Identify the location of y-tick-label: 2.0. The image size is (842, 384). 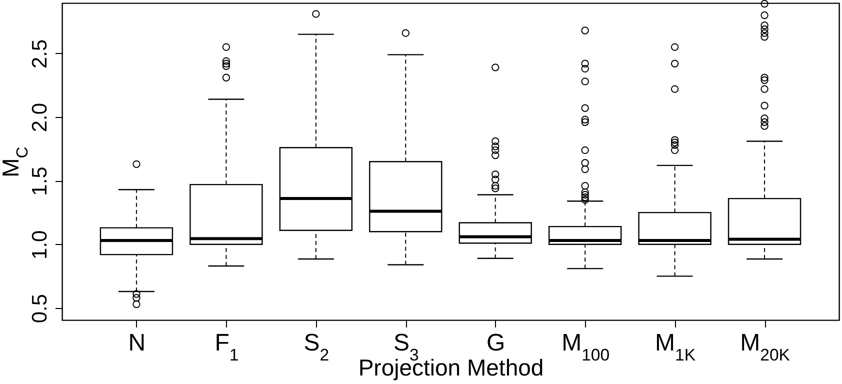
(40, 117).